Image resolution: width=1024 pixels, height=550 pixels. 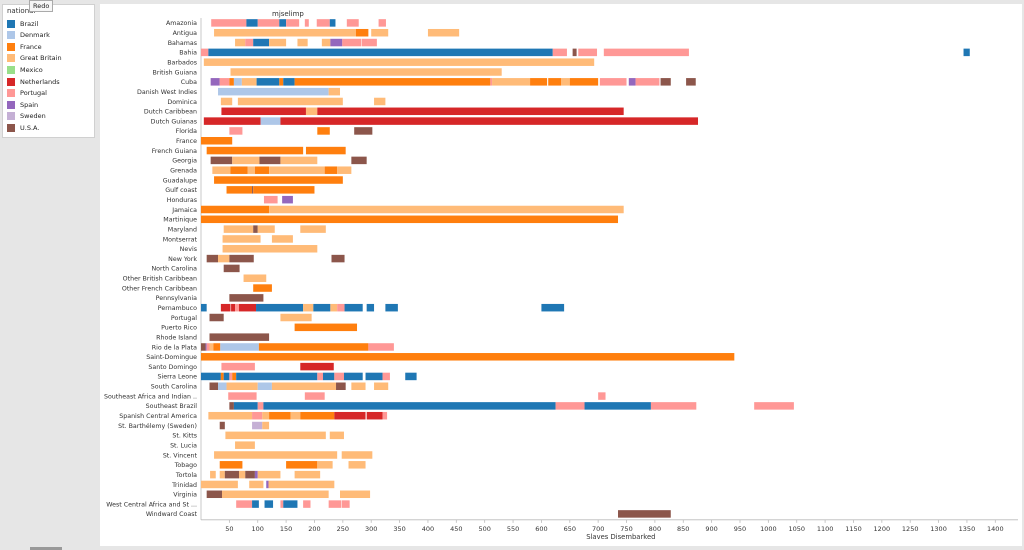 What do you see at coordinates (23, 127) in the screenshot?
I see `legend-item: U.S.A.` at bounding box center [23, 127].